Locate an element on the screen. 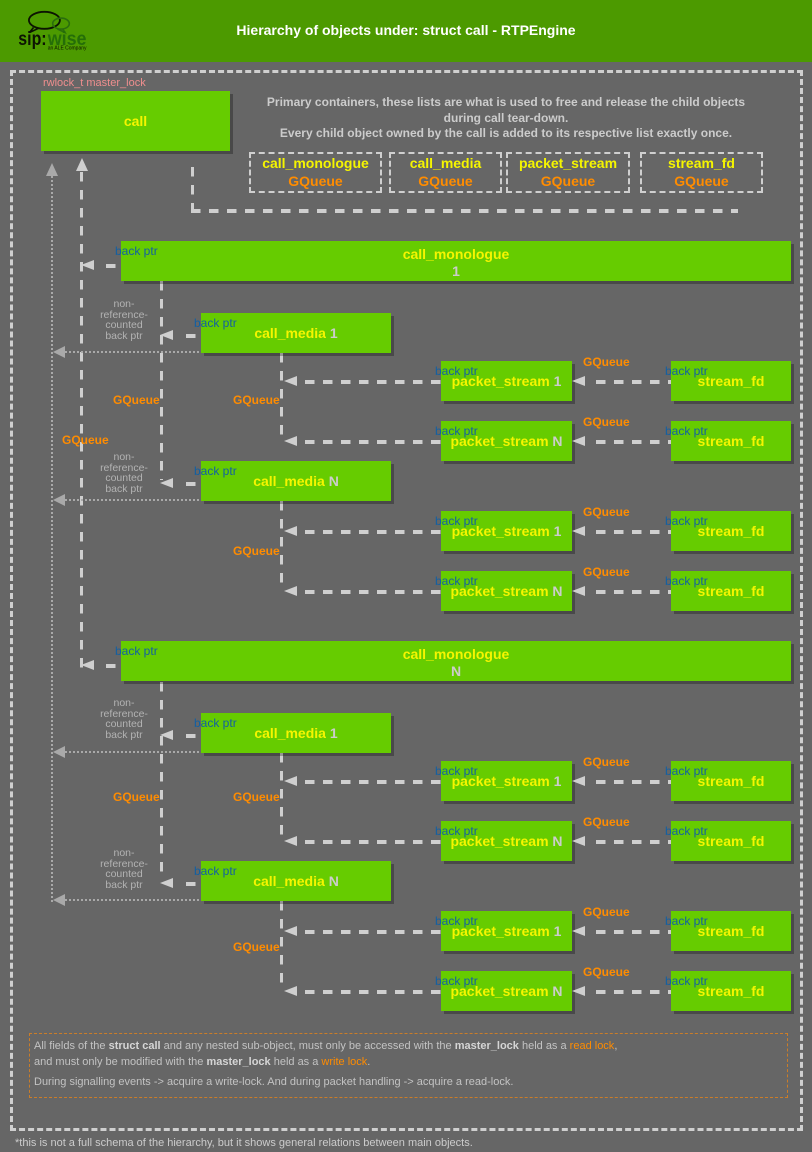 Image resolution: width=812 pixels, height=1152 pixels. svg-text: sip: is located at coordinates (32, 39).